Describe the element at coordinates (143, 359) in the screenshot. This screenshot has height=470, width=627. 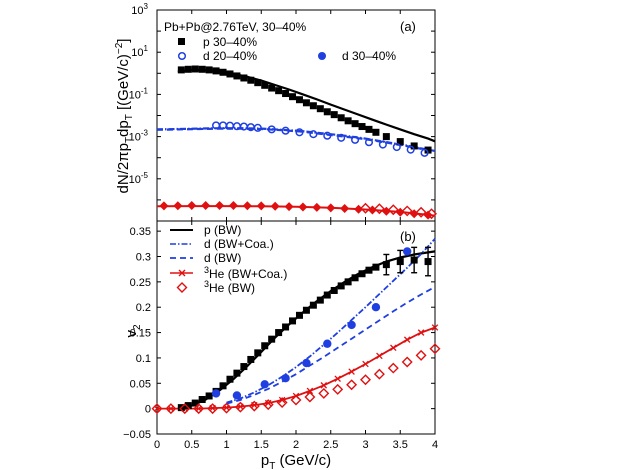
I see `y-tick-label-b-3: 0.1` at that location.